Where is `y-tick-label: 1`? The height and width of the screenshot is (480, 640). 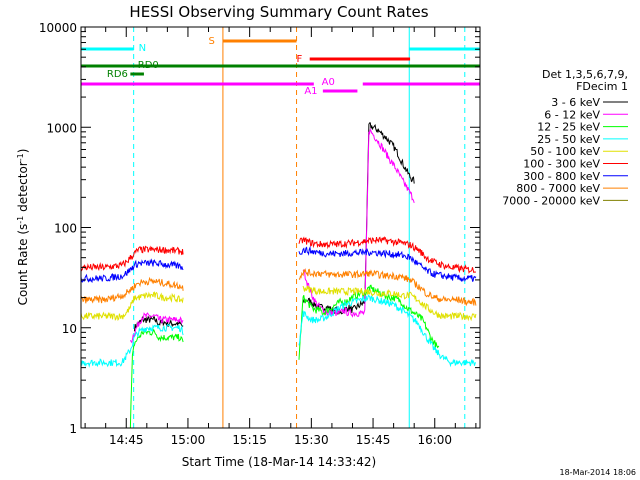
y-tick-label: 1 is located at coordinates (73, 429).